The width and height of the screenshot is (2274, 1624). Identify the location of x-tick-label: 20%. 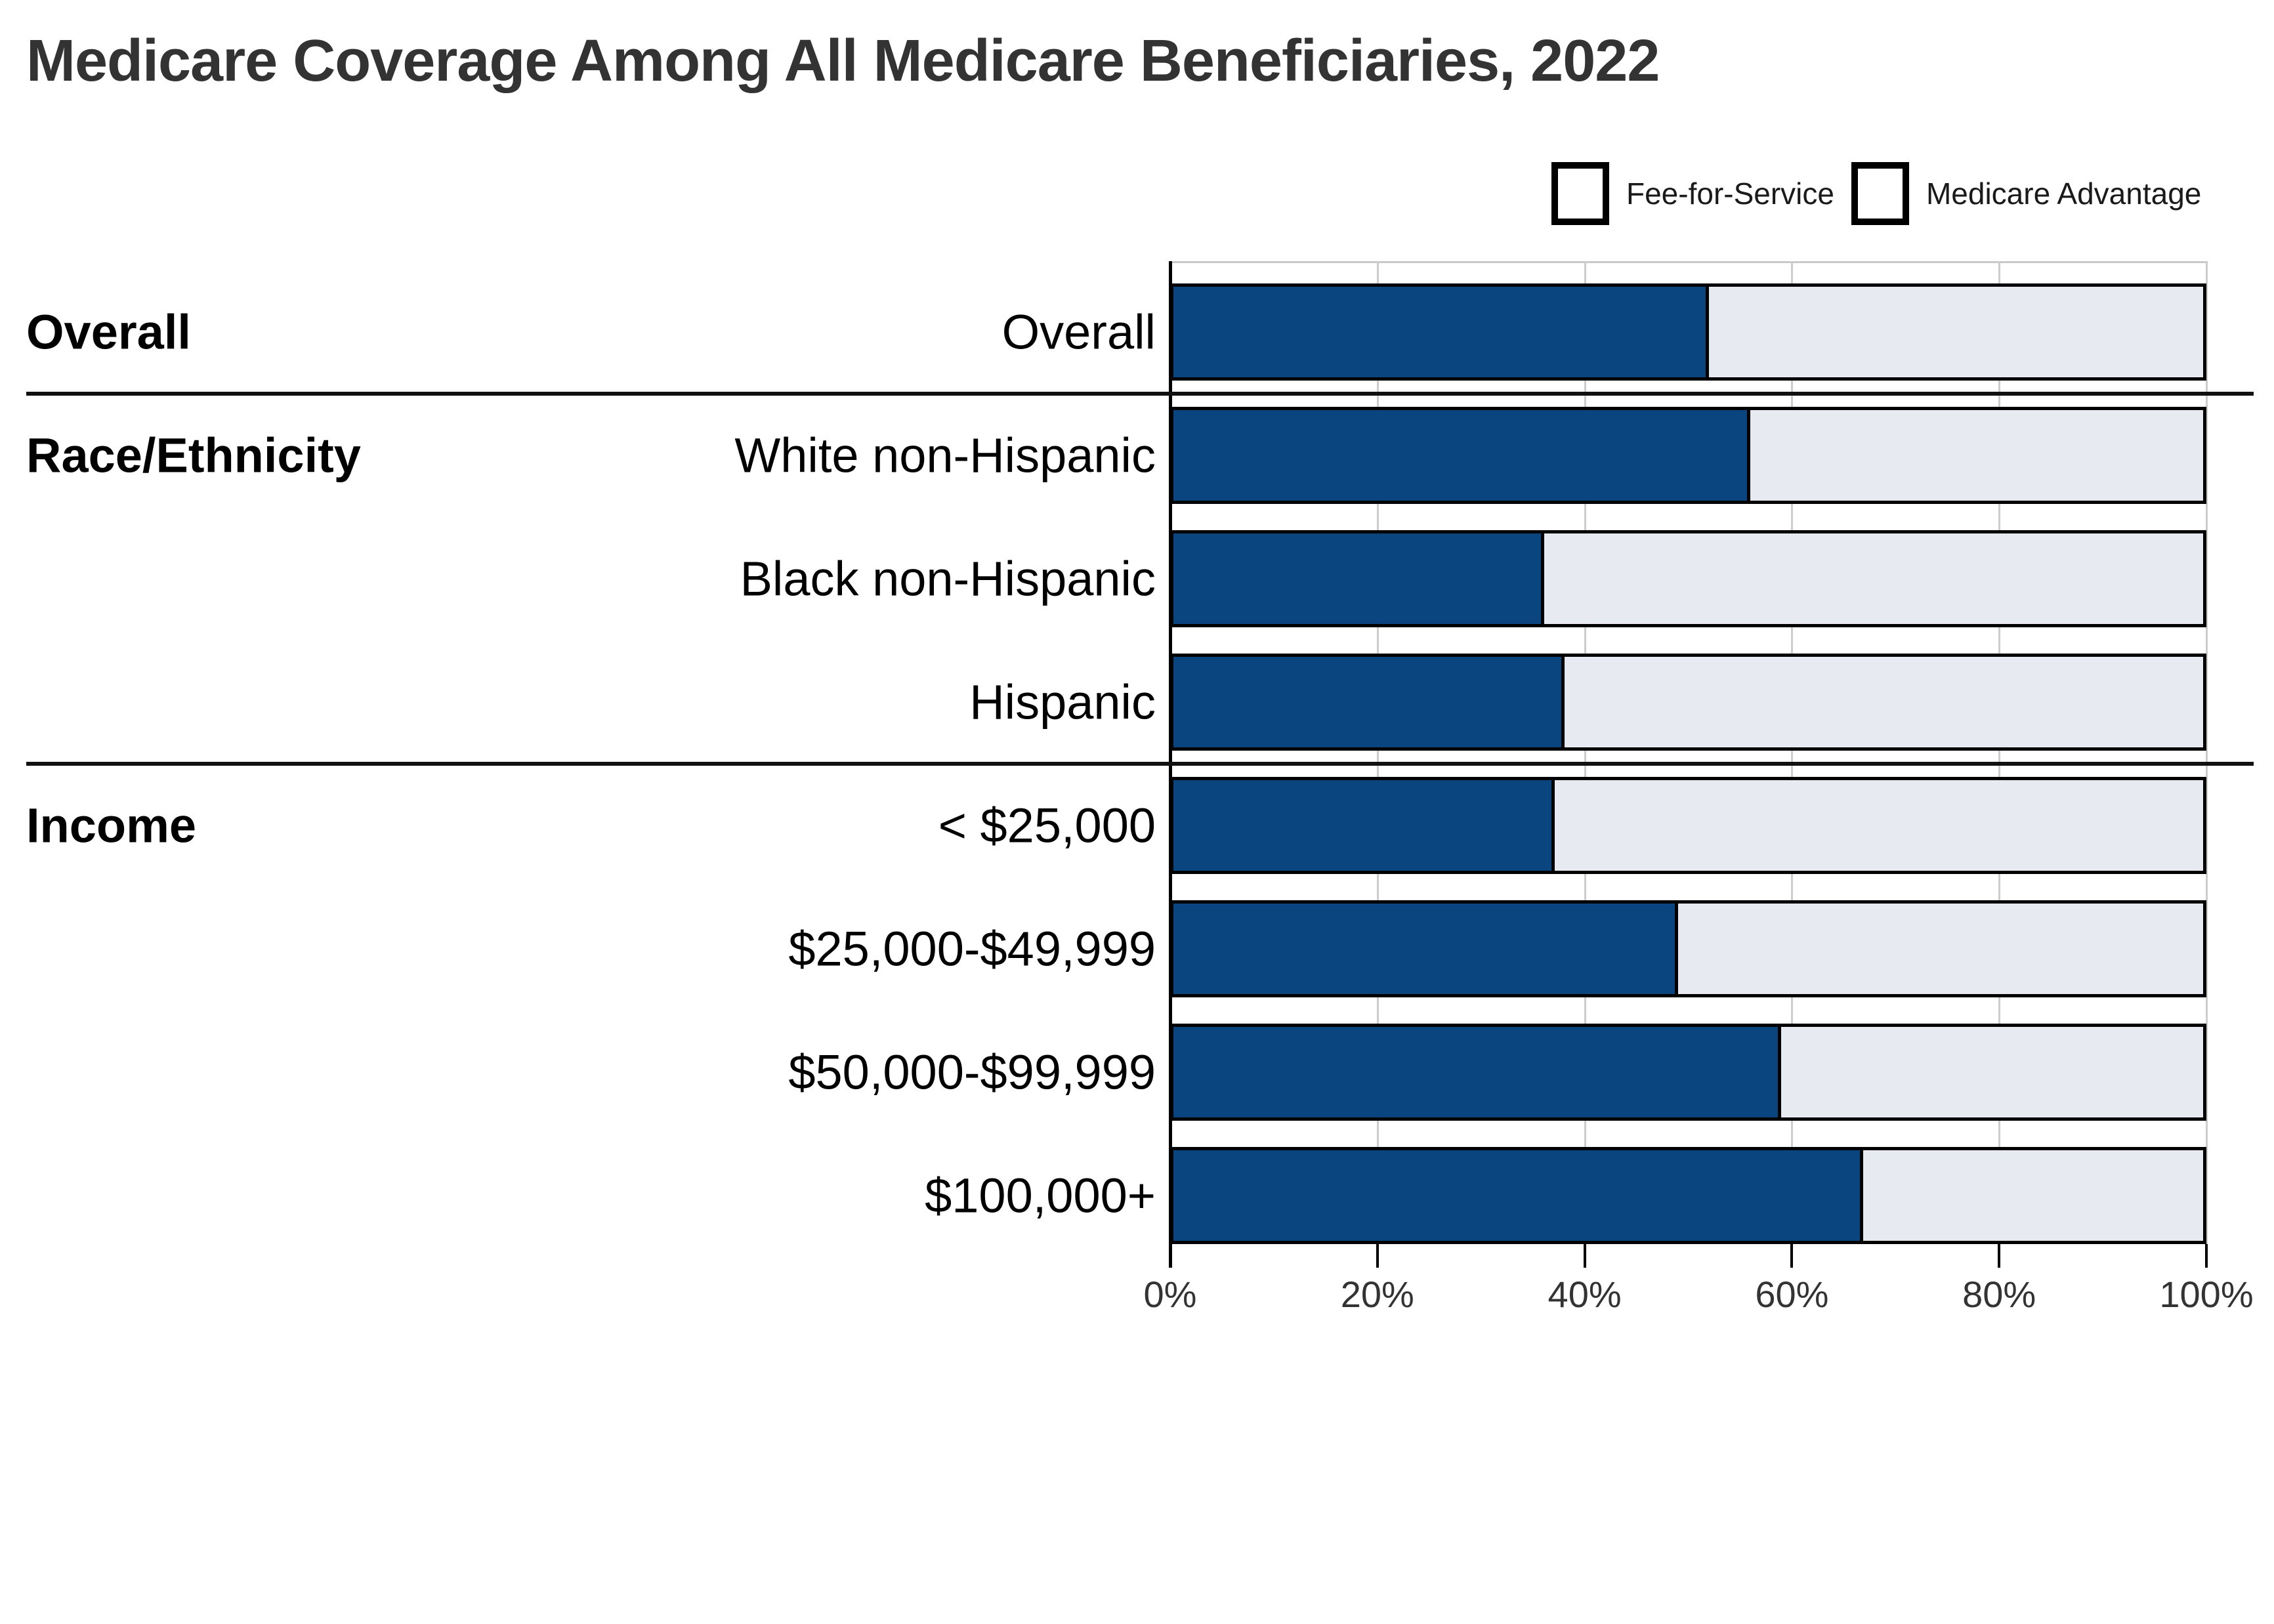
(1377, 1294).